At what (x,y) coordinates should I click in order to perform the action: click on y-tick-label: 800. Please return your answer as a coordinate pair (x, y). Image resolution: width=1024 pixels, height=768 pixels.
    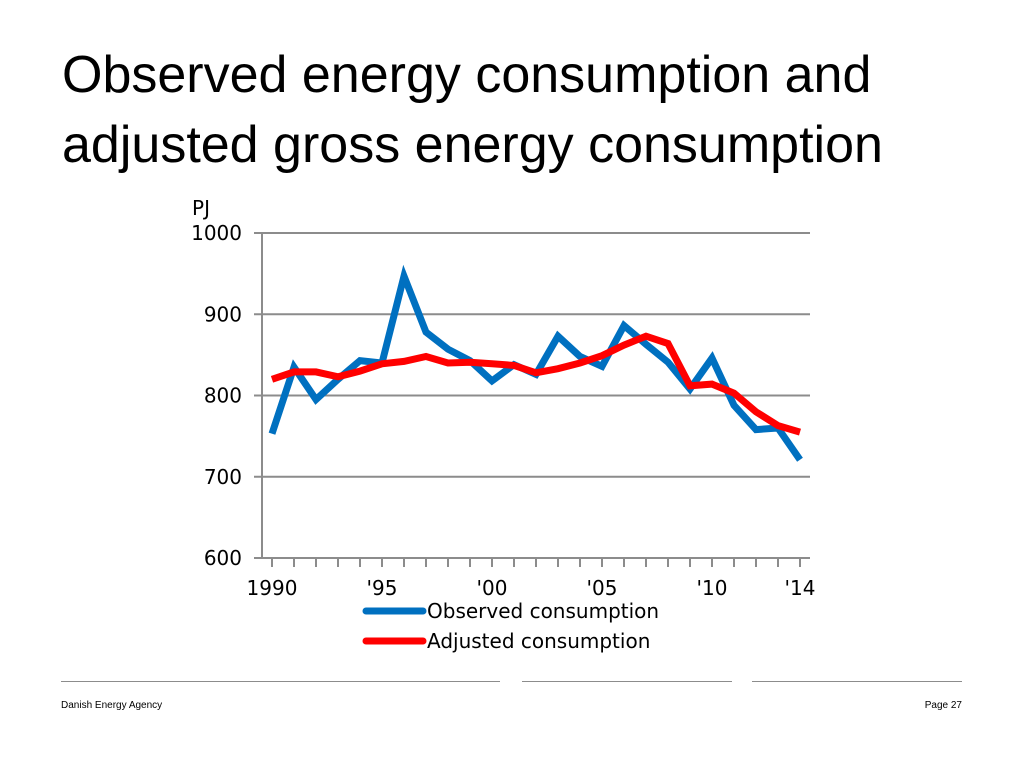
    Looking at the image, I should click on (223, 396).